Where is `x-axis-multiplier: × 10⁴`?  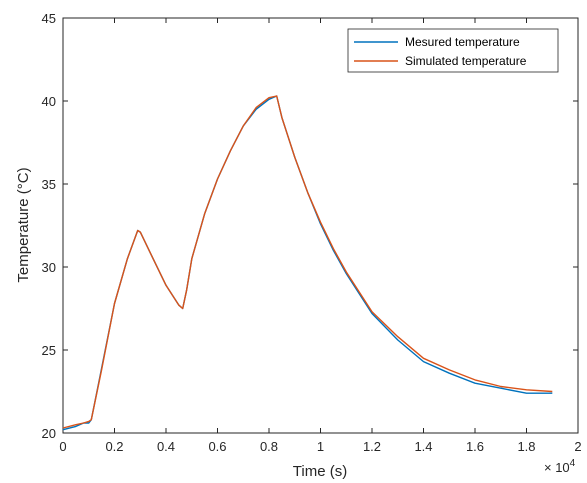 x-axis-multiplier: × 10⁴ is located at coordinates (560, 466).